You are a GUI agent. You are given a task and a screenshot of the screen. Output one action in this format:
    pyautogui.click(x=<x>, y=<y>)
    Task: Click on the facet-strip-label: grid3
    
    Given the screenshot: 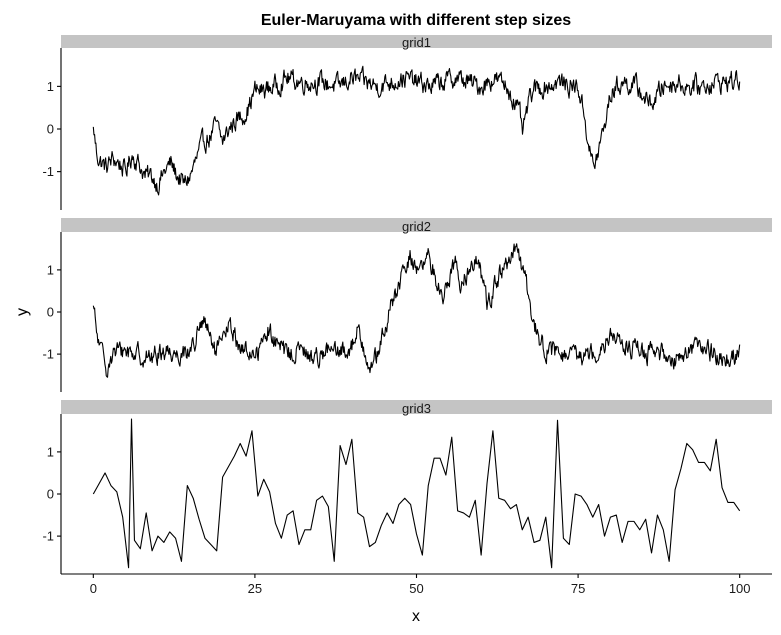 What is the action you would take?
    pyautogui.click(x=416, y=408)
    